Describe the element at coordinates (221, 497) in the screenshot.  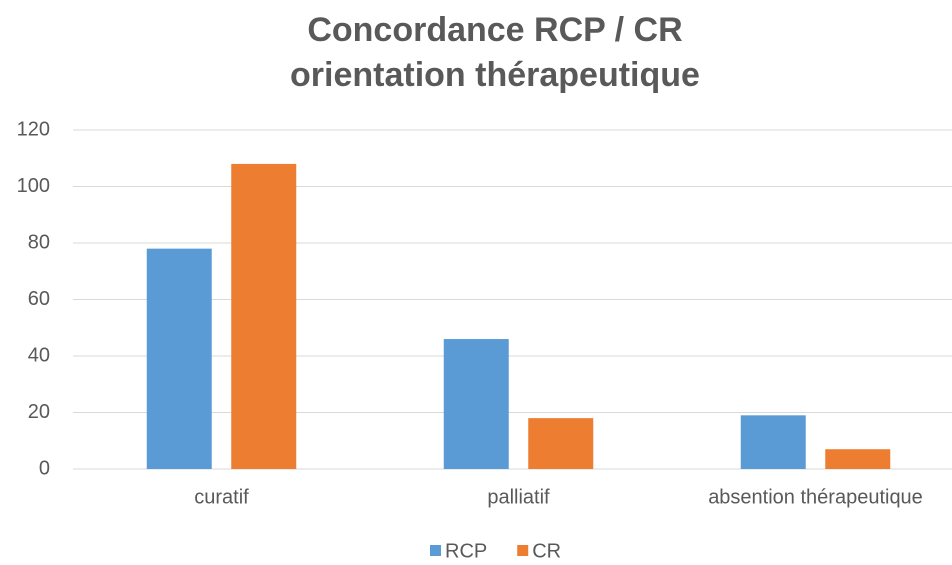
I see `x-tick-label: curatif` at that location.